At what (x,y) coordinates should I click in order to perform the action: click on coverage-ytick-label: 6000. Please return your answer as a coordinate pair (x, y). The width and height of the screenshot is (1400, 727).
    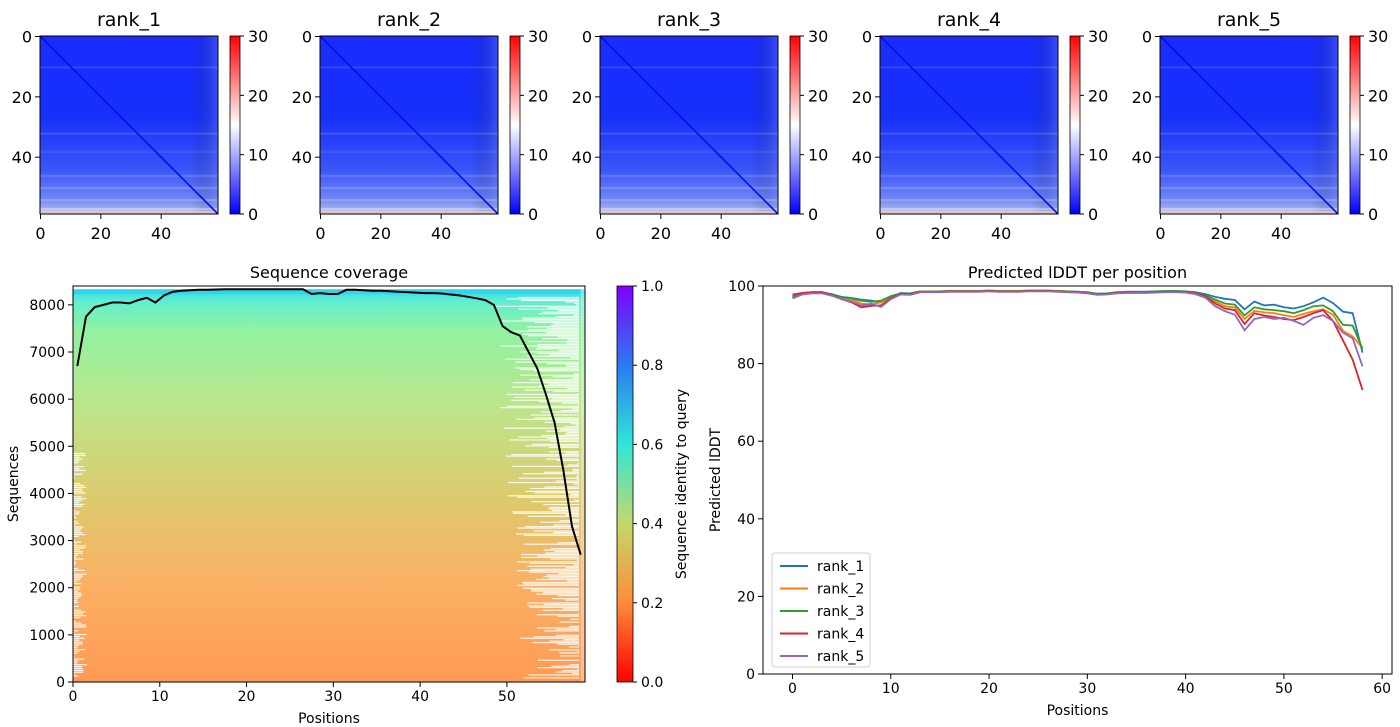
    Looking at the image, I should click on (47, 400).